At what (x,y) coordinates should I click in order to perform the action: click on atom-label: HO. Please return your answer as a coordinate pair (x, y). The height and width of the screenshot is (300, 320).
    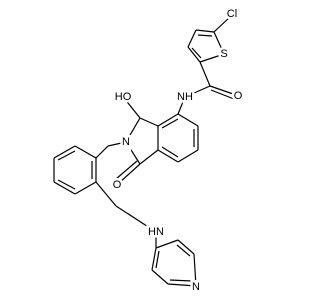
    Looking at the image, I should click on (123, 97).